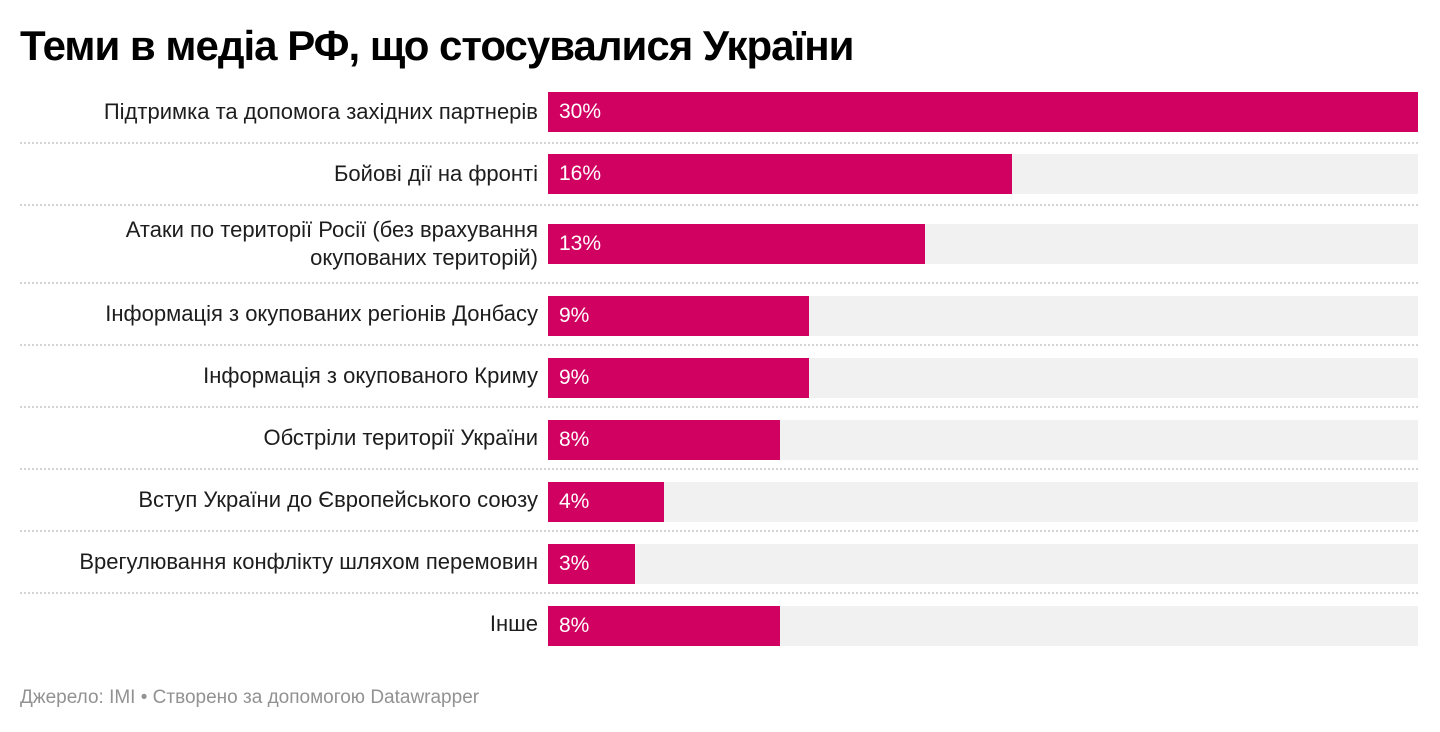  What do you see at coordinates (338, 499) in the screenshot?
I see `category-label: Вступ України до Європейського союзу` at bounding box center [338, 499].